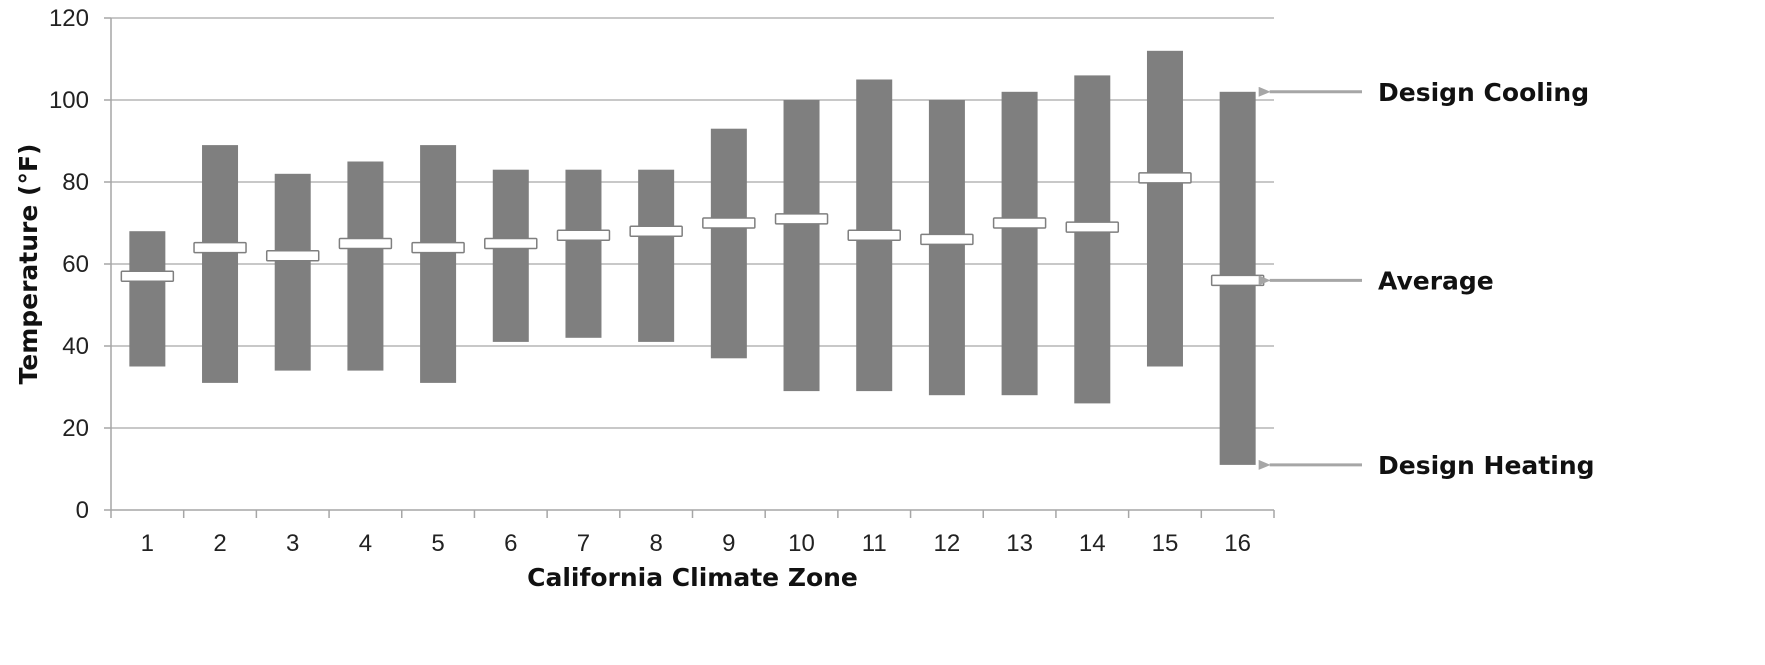 This screenshot has width=1765, height=665. I want to click on y-tick-label: 60, so click(75, 264).